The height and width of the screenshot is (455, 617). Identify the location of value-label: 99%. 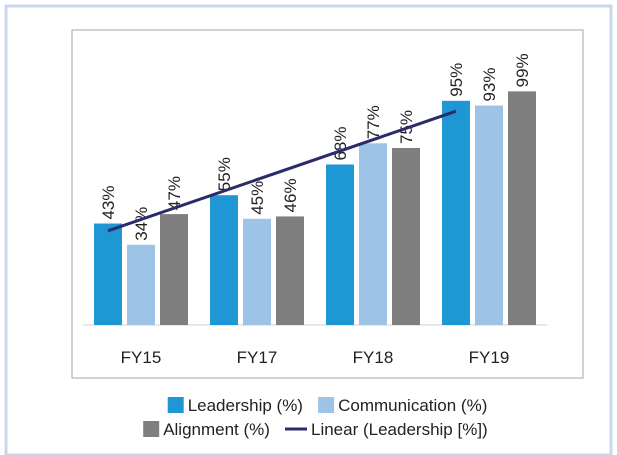
(522, 70).